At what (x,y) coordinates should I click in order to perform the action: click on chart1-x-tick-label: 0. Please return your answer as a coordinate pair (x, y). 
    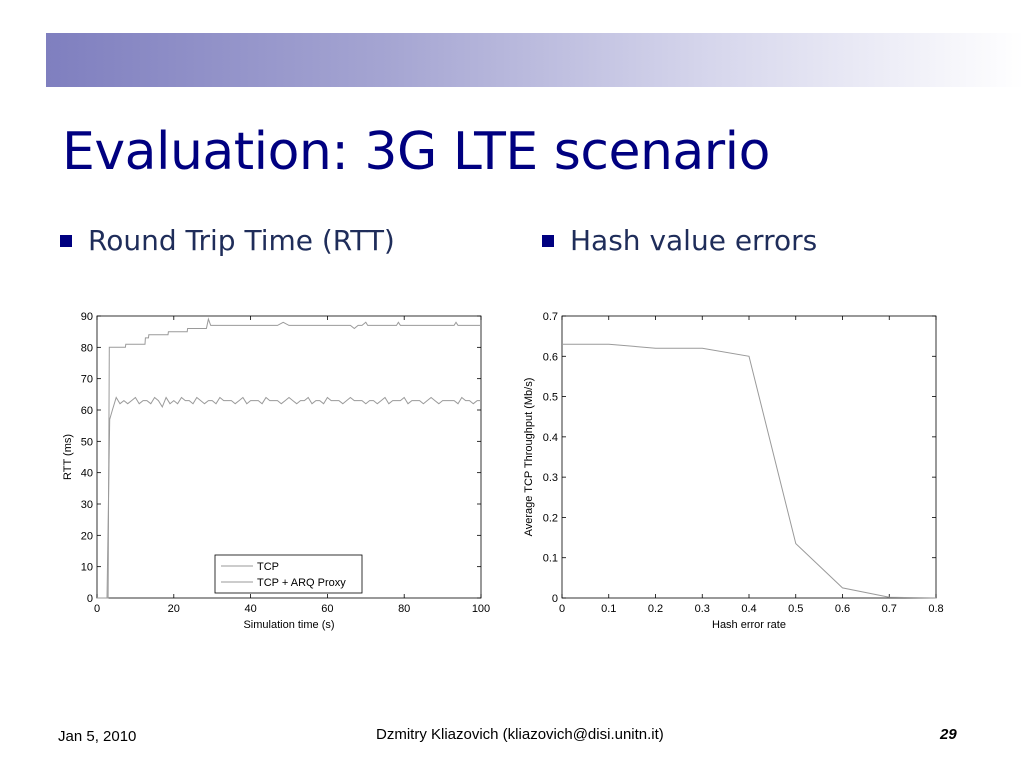
    Looking at the image, I should click on (97, 609).